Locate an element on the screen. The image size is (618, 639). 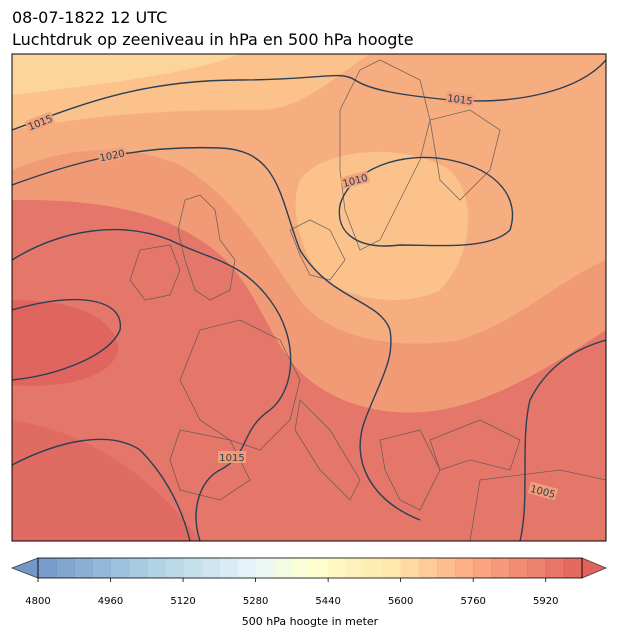
colorbar-tick-label: 4960 is located at coordinates (110, 601).